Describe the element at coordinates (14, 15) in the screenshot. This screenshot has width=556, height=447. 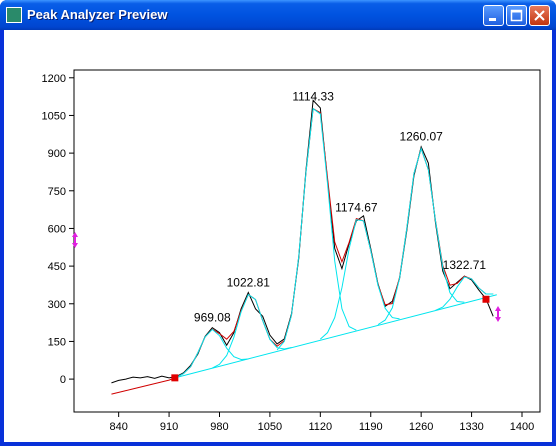
I see `window-icon` at that location.